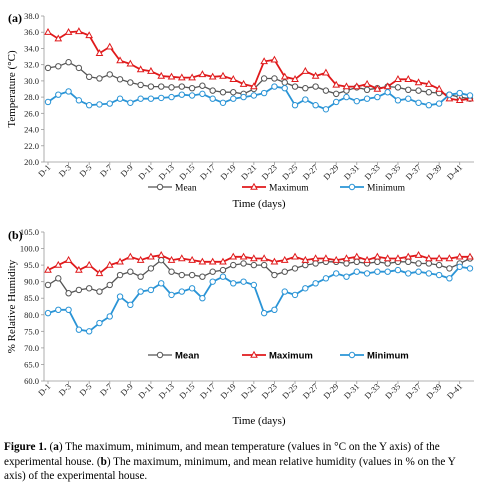  What do you see at coordinates (352, 355) in the screenshot?
I see `legend-marker-minimum` at bounding box center [352, 355].